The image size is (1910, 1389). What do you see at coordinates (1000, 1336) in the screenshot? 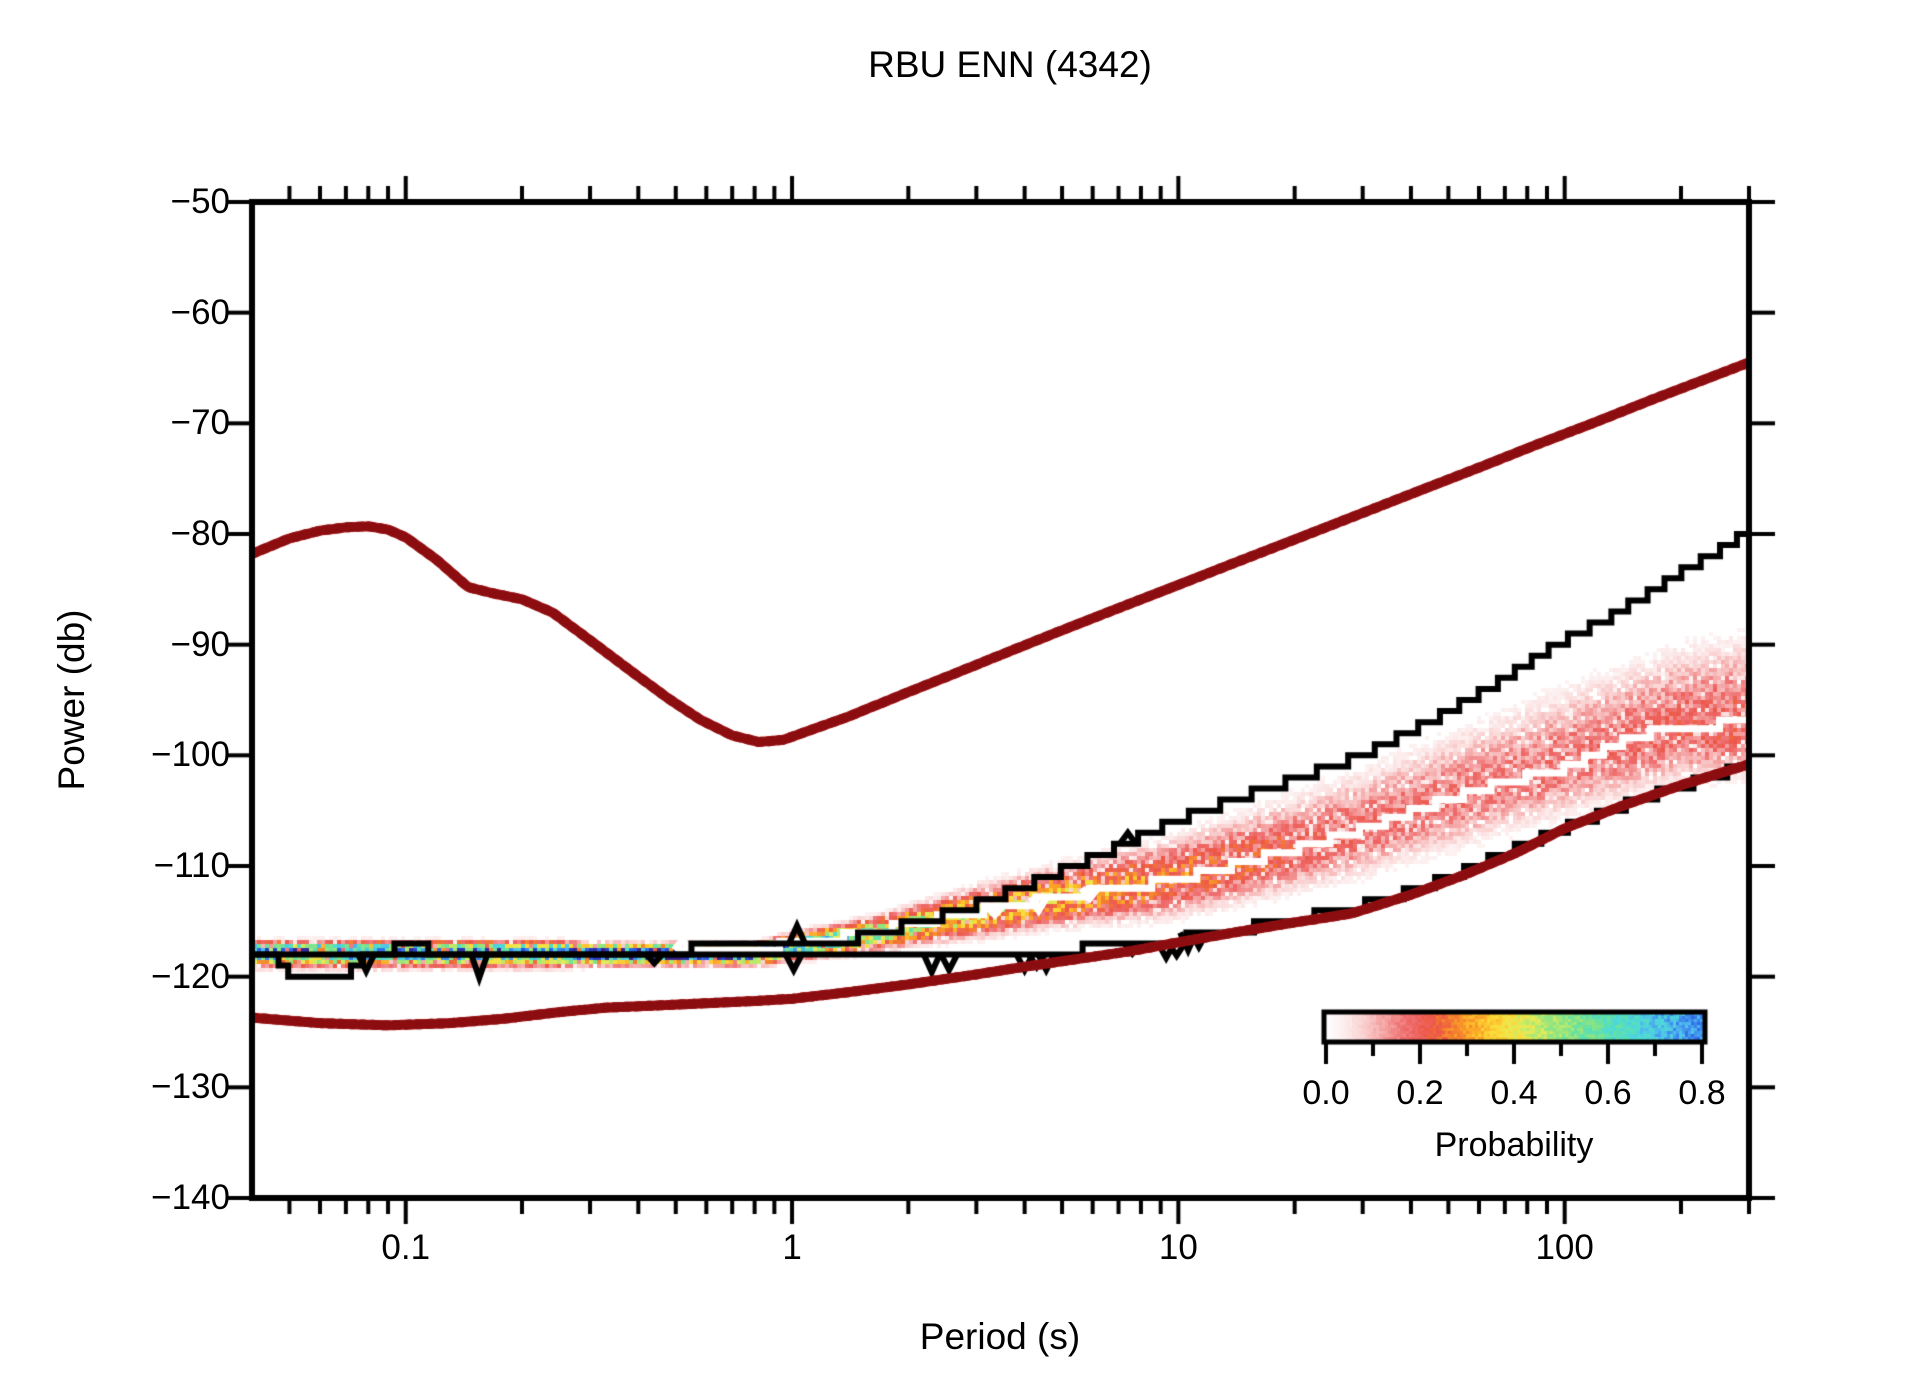
I see `x-axis-label: Period (s)` at bounding box center [1000, 1336].